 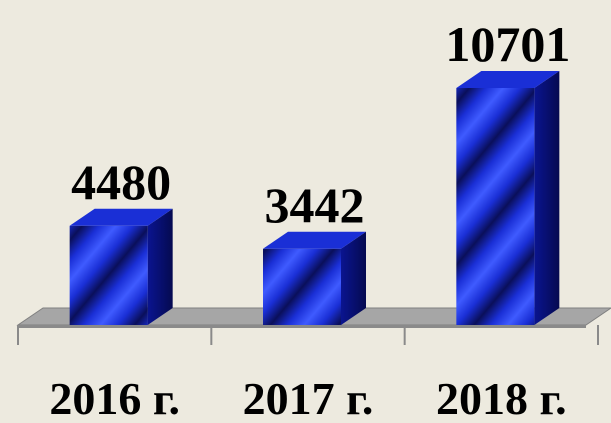 What do you see at coordinates (302, 326) in the screenshot?
I see `floor-edge` at bounding box center [302, 326].